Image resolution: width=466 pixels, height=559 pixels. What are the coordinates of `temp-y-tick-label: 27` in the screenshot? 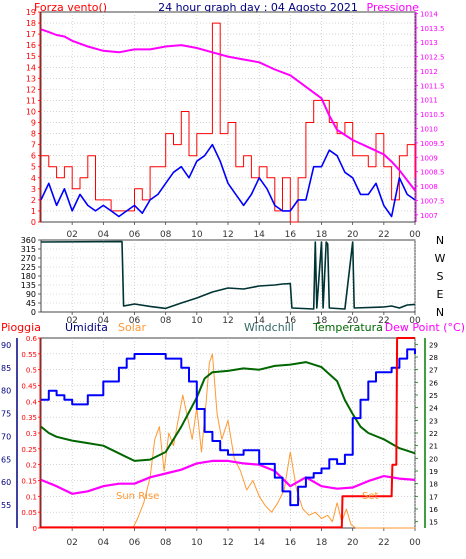 It's located at (433, 371).